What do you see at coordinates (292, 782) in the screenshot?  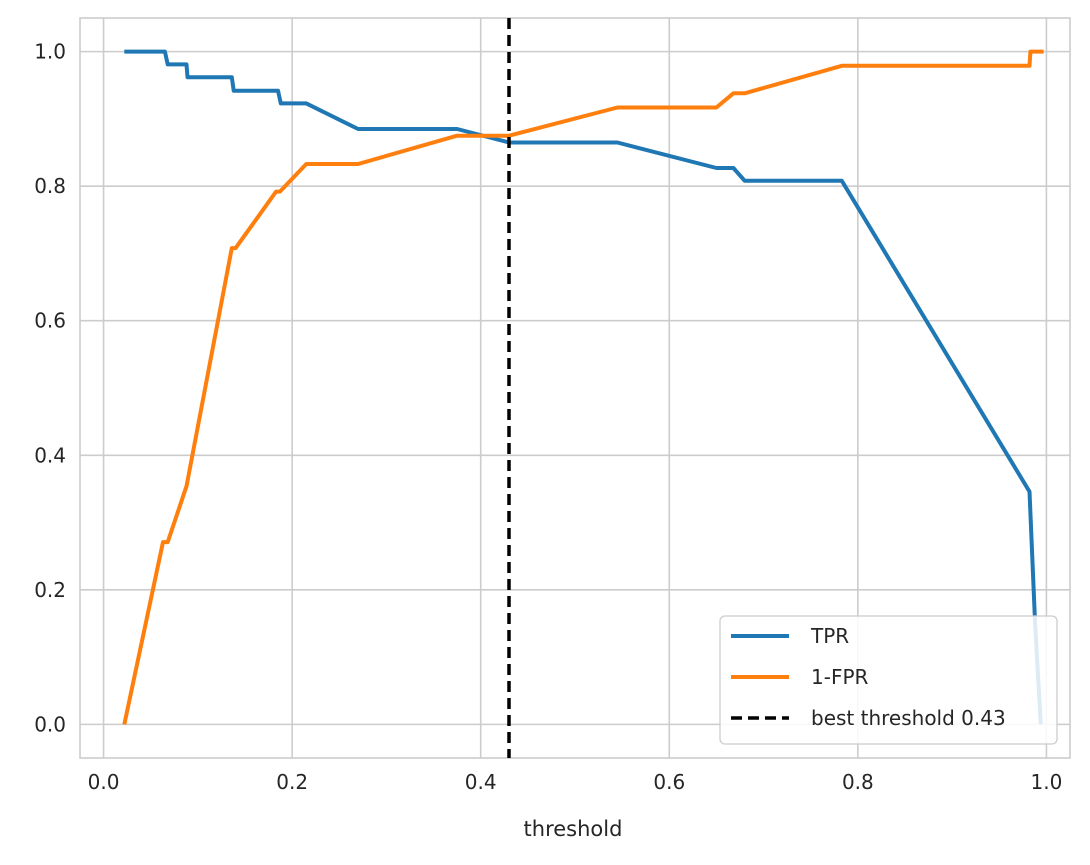 I see `x-tick-label: 0.2` at bounding box center [292, 782].